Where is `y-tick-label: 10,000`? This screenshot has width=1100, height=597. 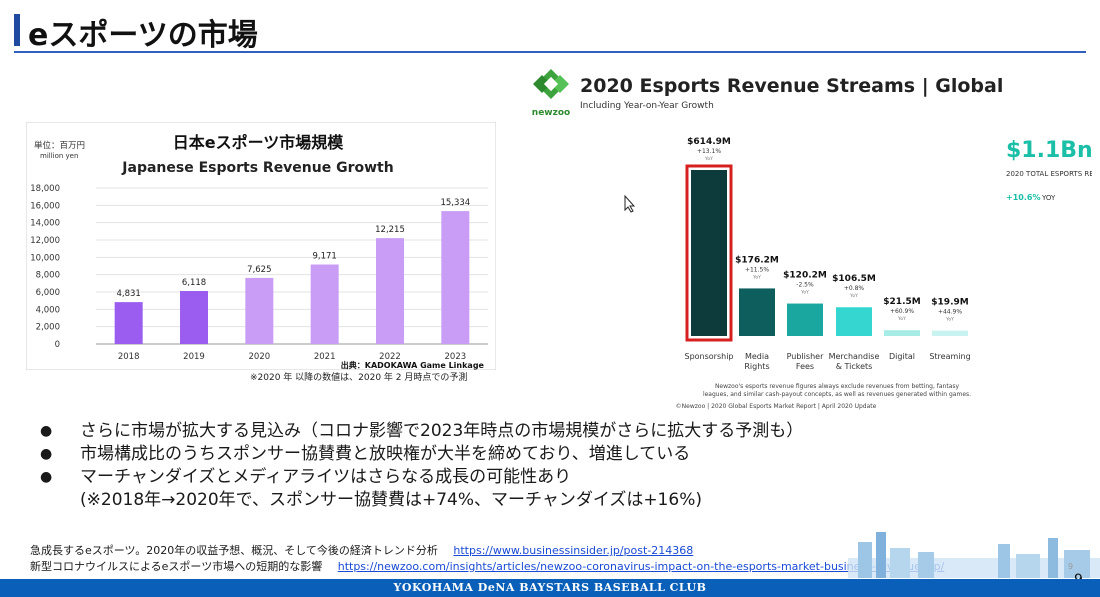
y-tick-label: 10,000 is located at coordinates (45, 258).